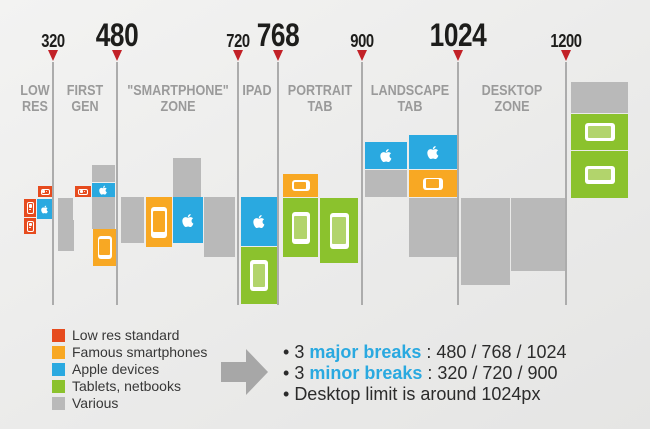  What do you see at coordinates (58, 386) in the screenshot?
I see `legend-swatch-green` at bounding box center [58, 386].